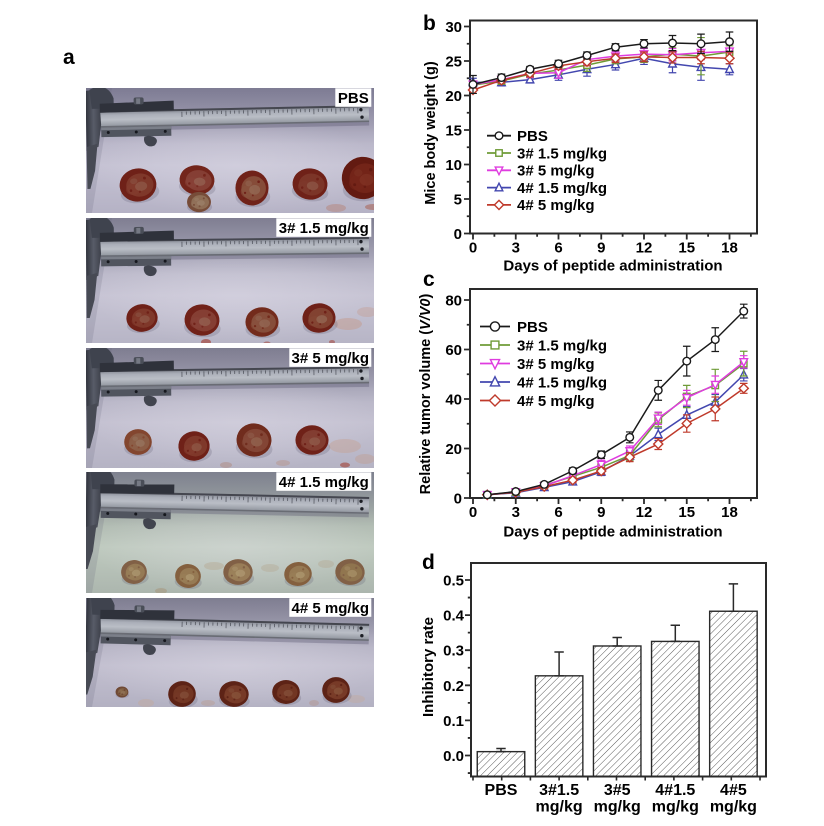 The height and width of the screenshot is (826, 824). What do you see at coordinates (453, 651) in the screenshot?
I see `svg-text: 0.3` at bounding box center [453, 651].